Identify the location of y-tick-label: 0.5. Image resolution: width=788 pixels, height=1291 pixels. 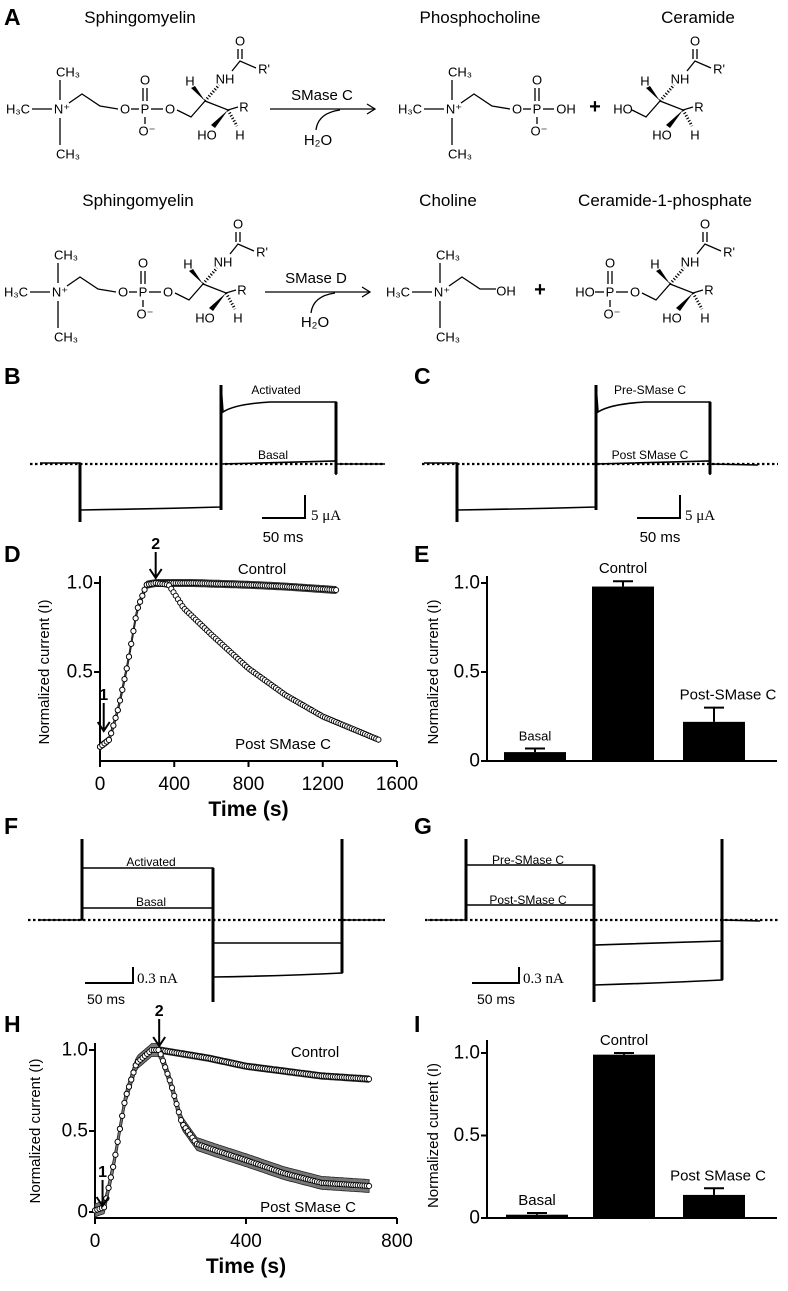
(467, 1135).